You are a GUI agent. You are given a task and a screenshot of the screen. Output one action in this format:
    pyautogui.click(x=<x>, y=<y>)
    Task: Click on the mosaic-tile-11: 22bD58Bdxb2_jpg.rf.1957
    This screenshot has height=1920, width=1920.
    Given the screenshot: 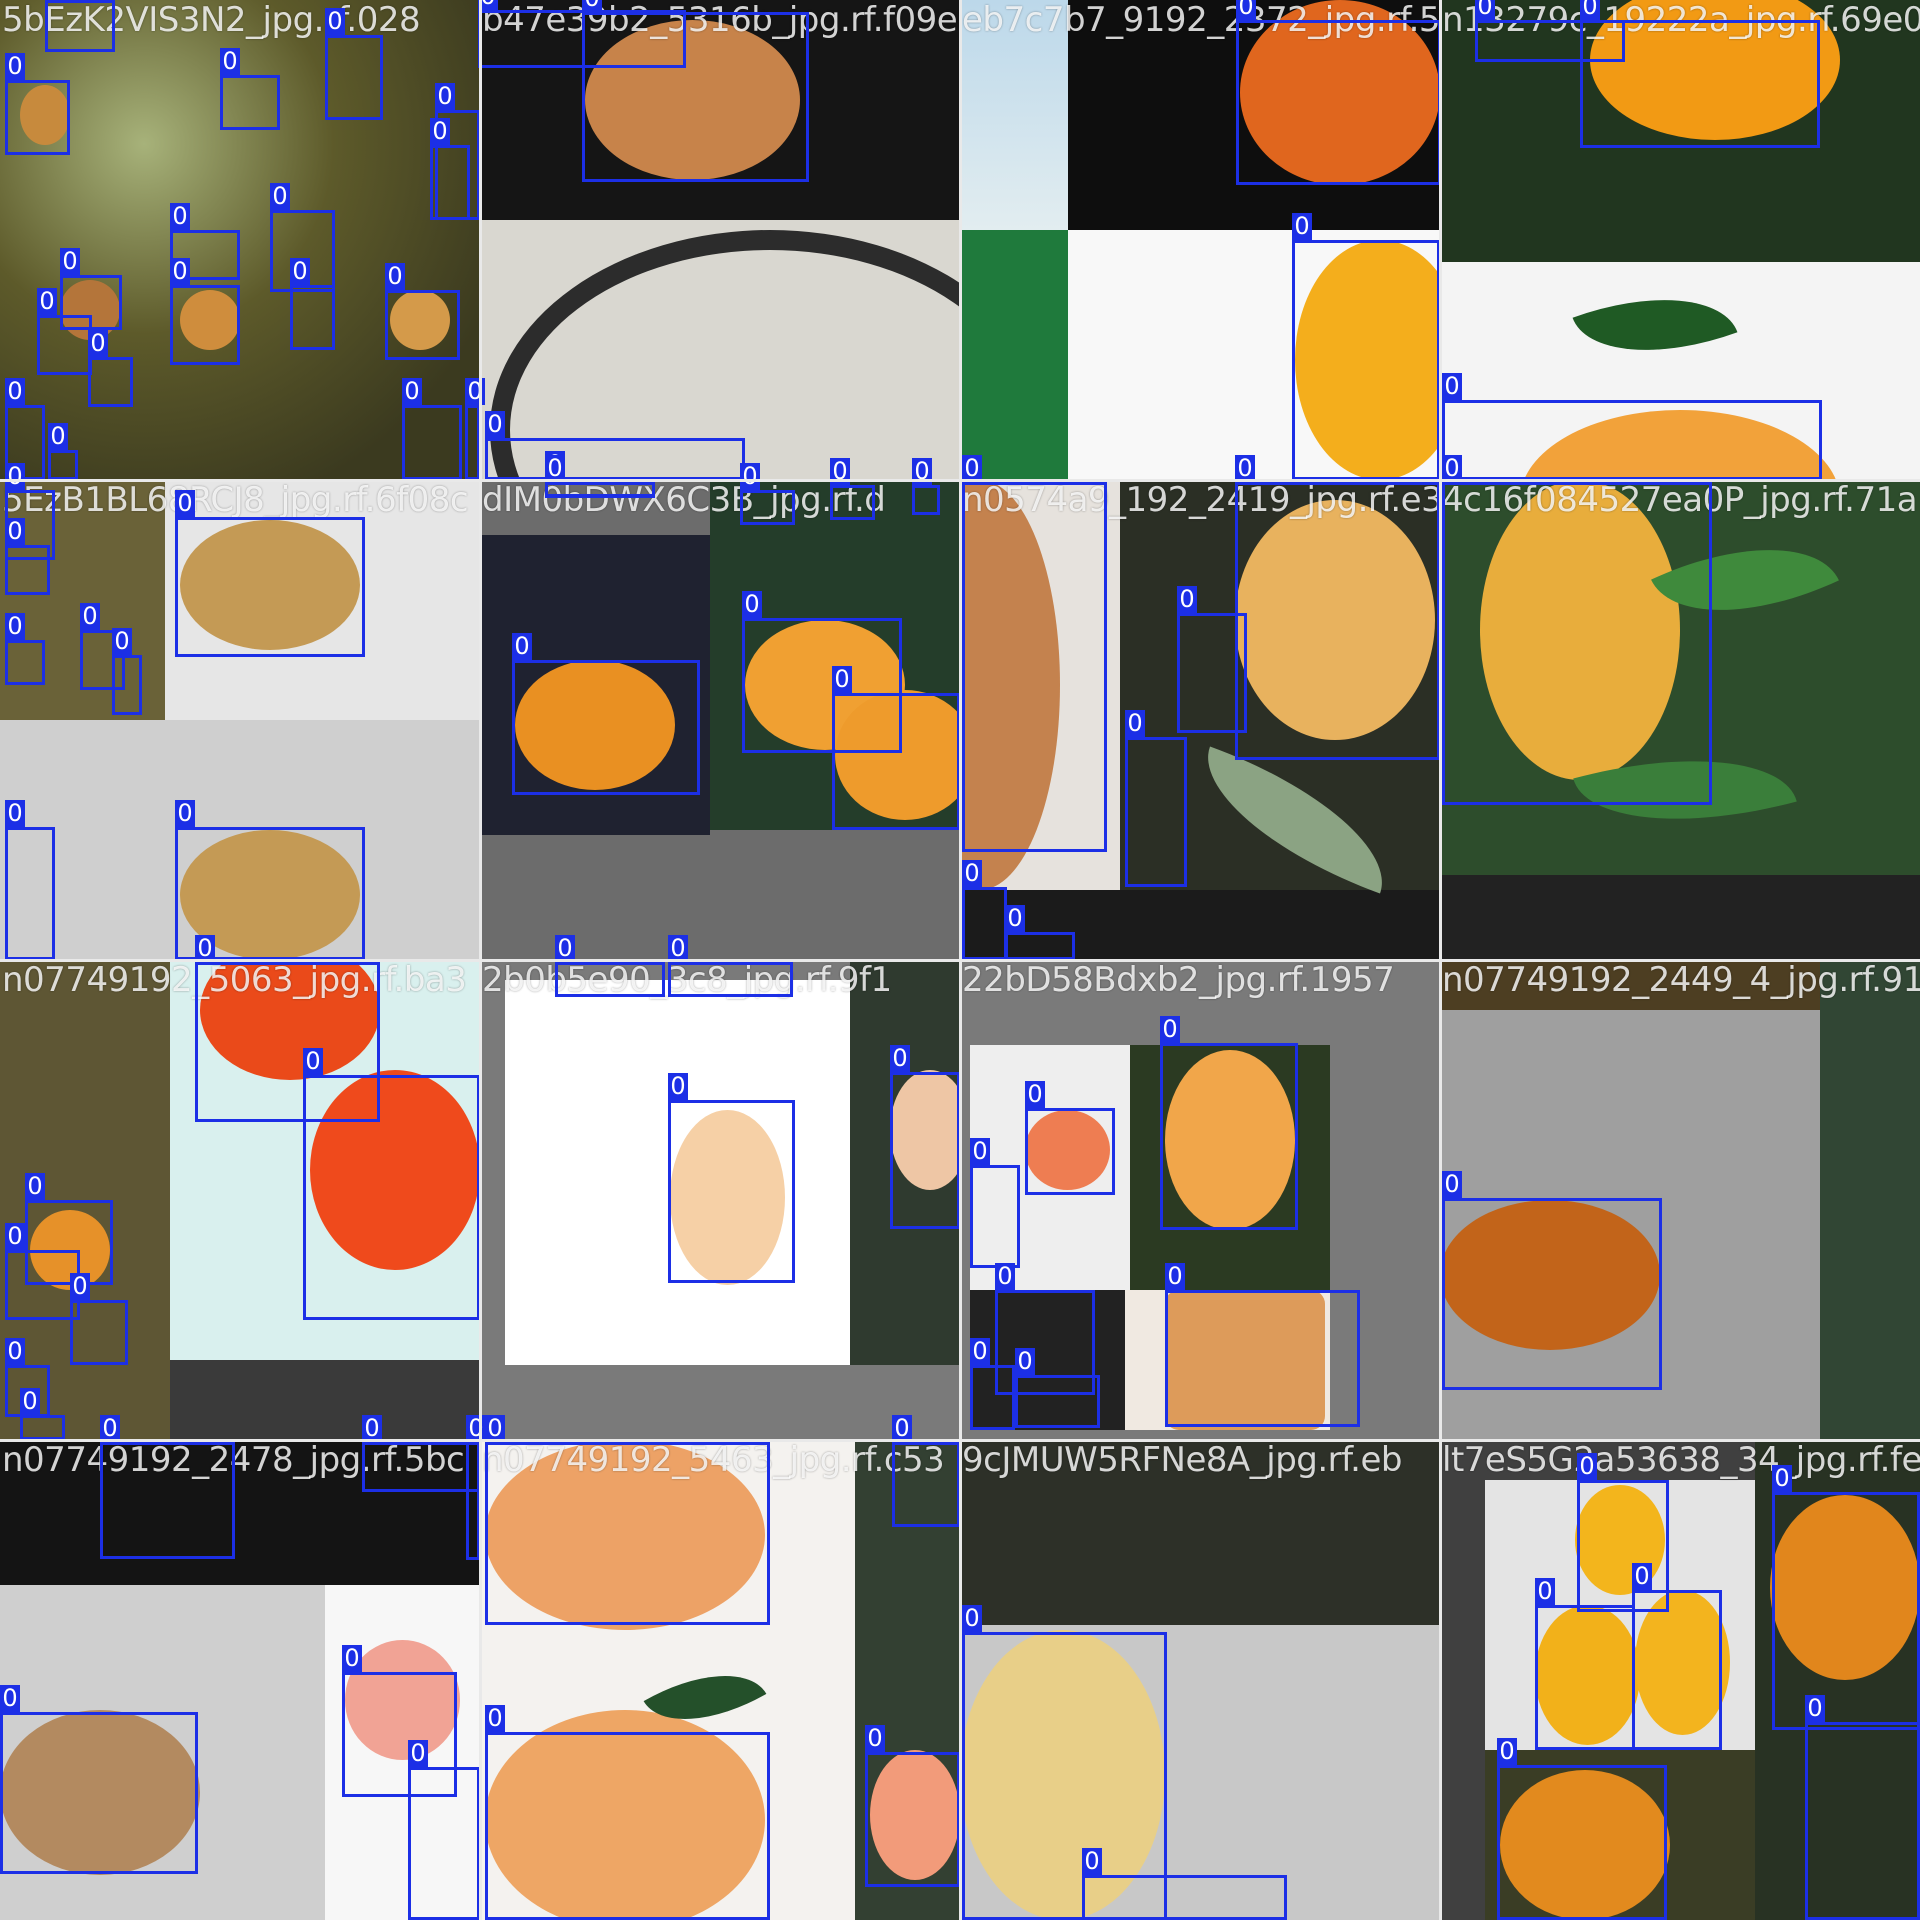 What is the action you would take?
    pyautogui.click(x=1200, y=1200)
    